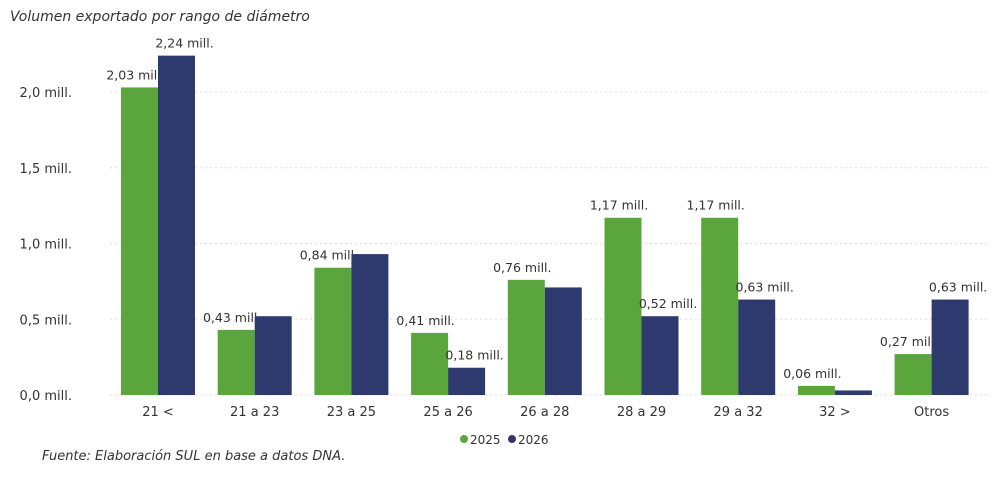 Image resolution: width=1000 pixels, height=484 pixels. I want to click on data-label: 0,76 mill., so click(522, 267).